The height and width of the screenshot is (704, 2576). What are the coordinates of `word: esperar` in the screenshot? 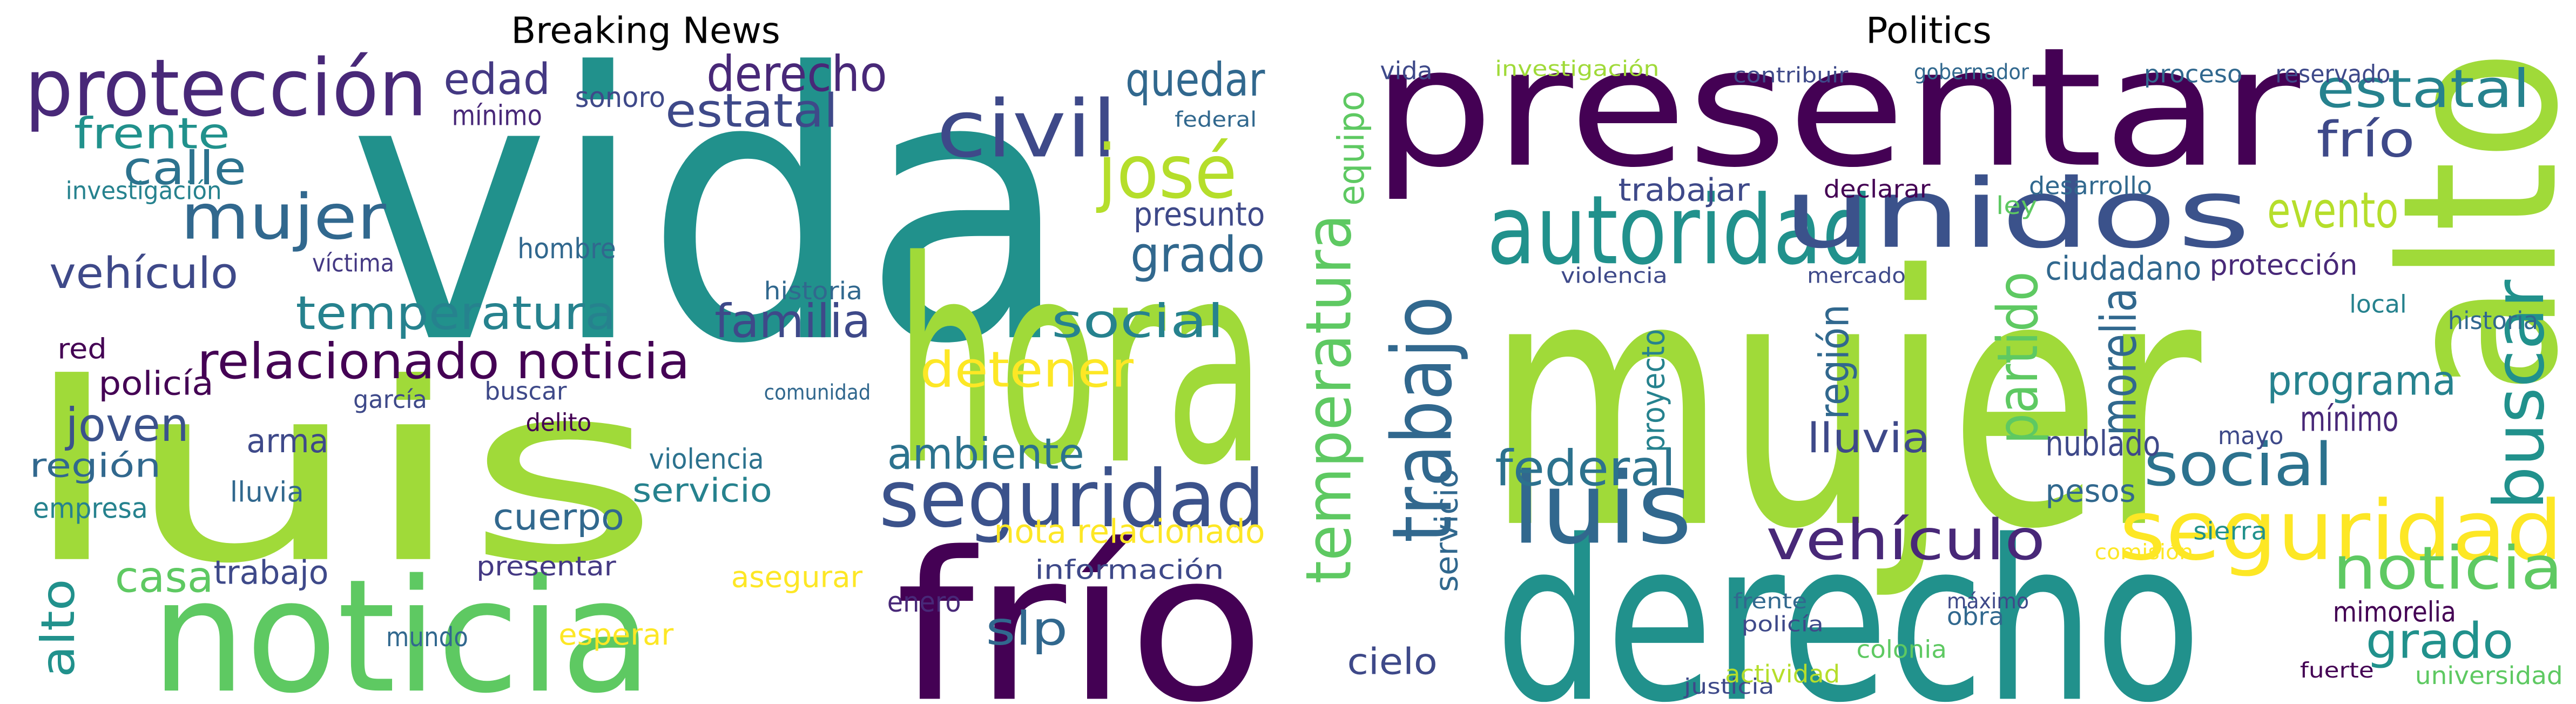 It's located at (615, 634).